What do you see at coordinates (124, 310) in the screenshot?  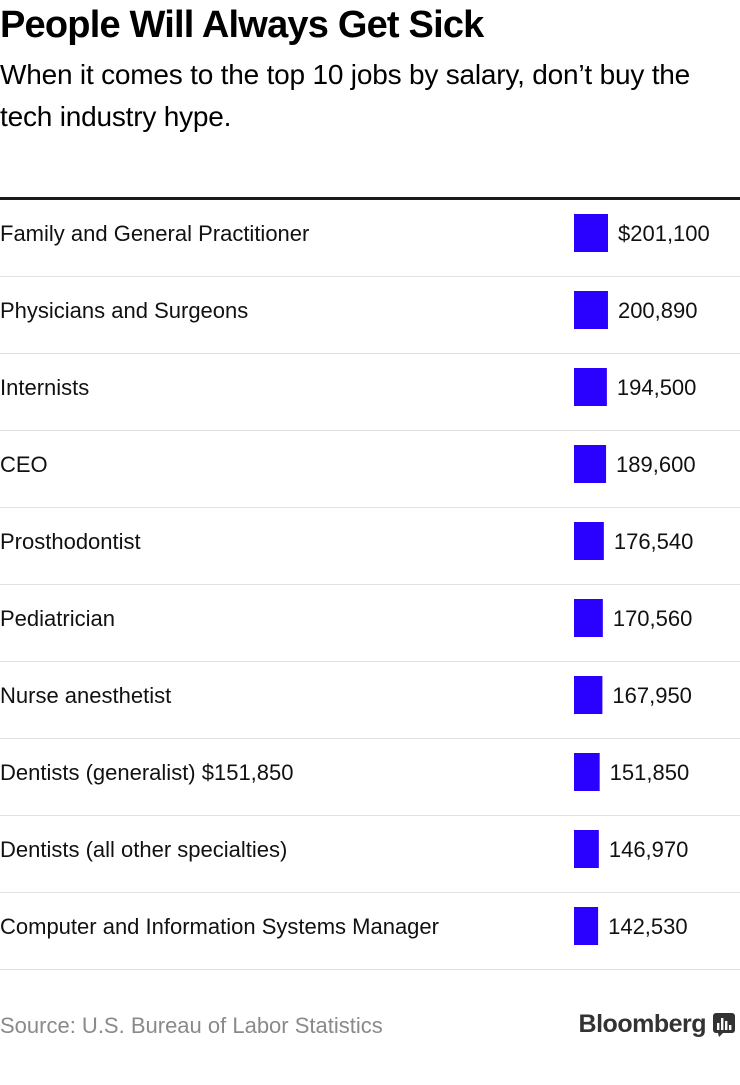 I see `row-label: Physicians and Surgeons` at bounding box center [124, 310].